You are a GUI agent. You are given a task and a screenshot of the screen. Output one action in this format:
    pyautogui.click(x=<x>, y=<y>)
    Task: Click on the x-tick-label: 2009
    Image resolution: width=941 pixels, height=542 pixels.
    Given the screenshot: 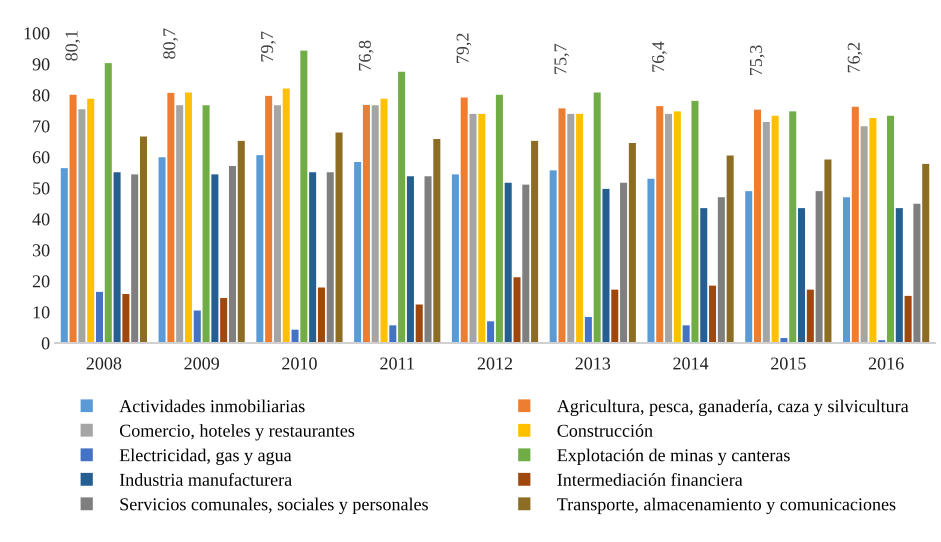 What is the action you would take?
    pyautogui.click(x=201, y=363)
    